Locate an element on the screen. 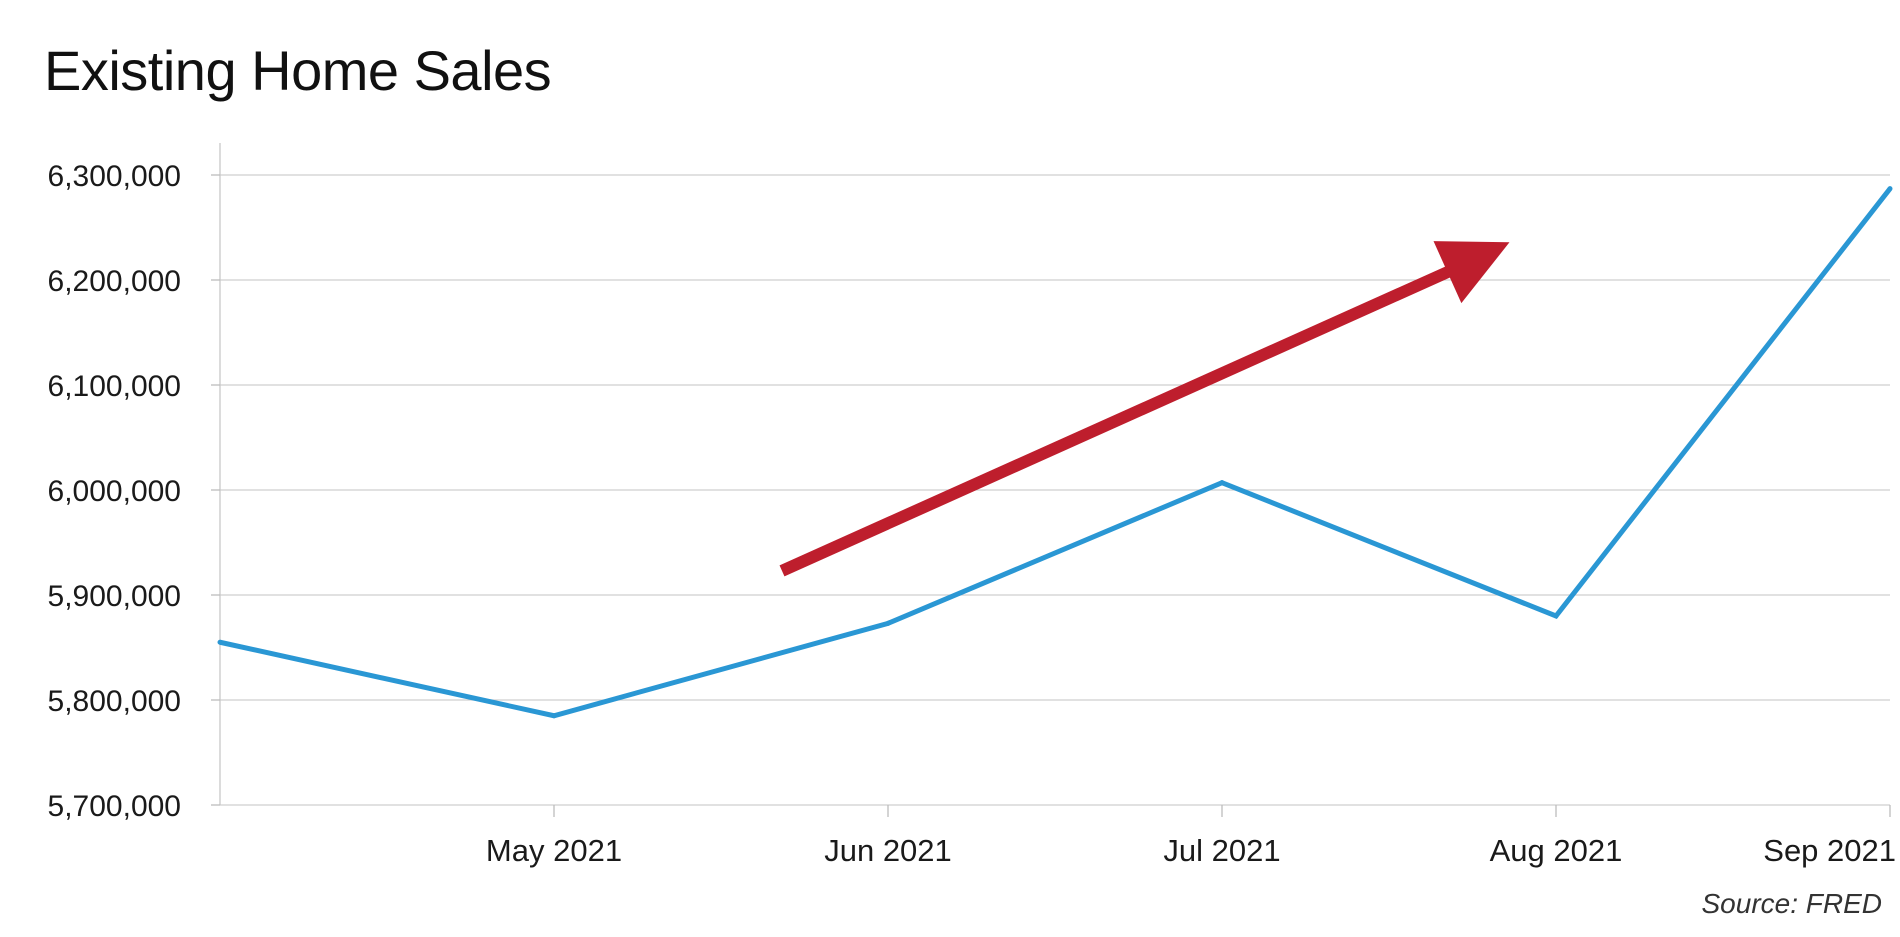 The height and width of the screenshot is (937, 1900). x-tick-label: Jun 2021 is located at coordinates (888, 850).